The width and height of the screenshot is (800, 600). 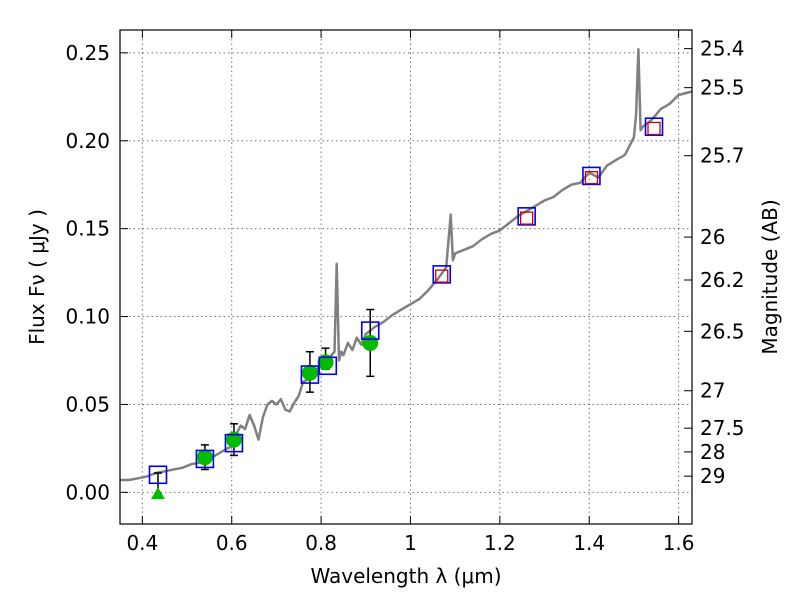 I want to click on mag-tick-label: 26.2, so click(x=722, y=280).